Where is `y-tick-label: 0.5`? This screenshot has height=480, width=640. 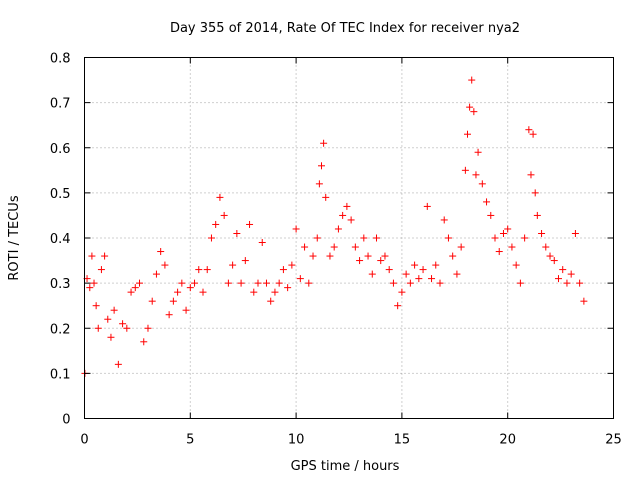
y-tick-label: 0.5 is located at coordinates (60, 194).